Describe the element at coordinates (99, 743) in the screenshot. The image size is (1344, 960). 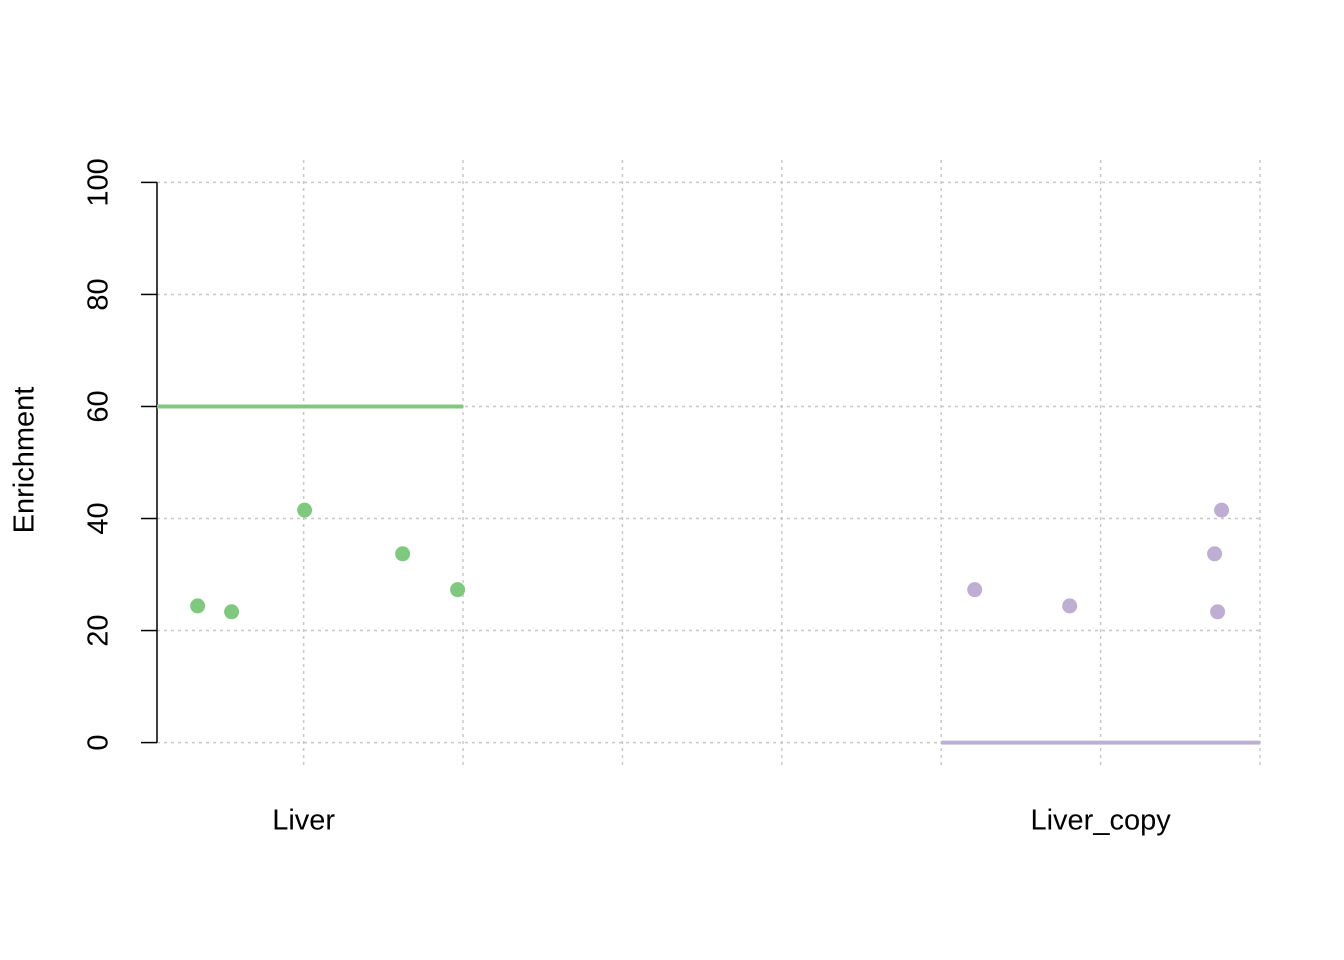
I see `y-tick-label: 0` at that location.